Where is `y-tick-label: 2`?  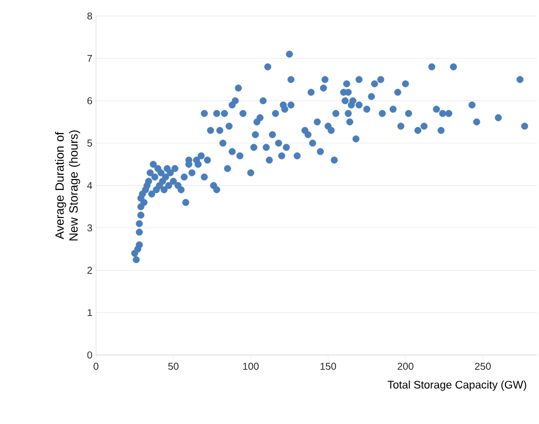 y-tick-label: 2 is located at coordinates (89, 270).